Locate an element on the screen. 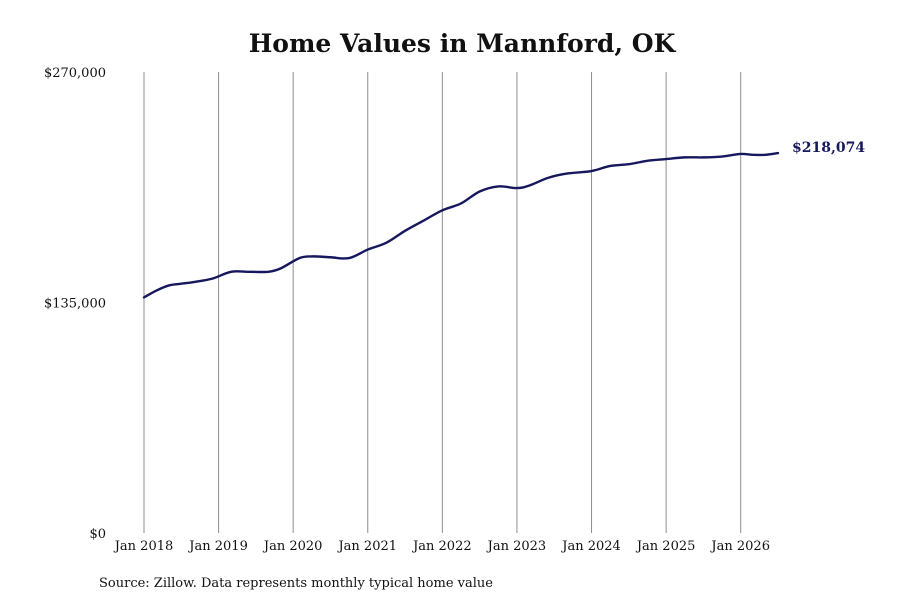 This screenshot has height=600, width=900. chart-title: Home Values in Mannford, OK is located at coordinates (463, 43).